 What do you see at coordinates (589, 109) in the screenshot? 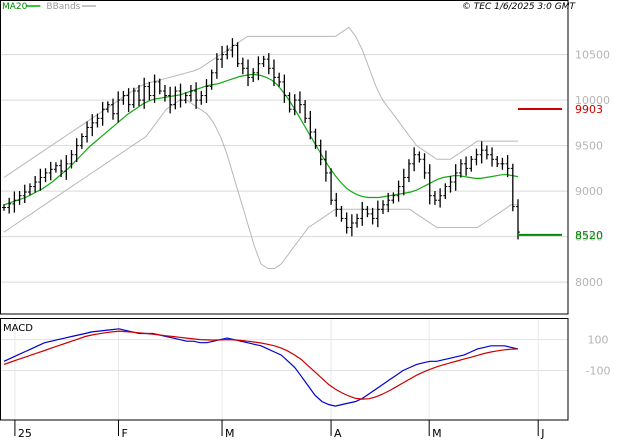
I see `level-label: 9903` at bounding box center [589, 109].